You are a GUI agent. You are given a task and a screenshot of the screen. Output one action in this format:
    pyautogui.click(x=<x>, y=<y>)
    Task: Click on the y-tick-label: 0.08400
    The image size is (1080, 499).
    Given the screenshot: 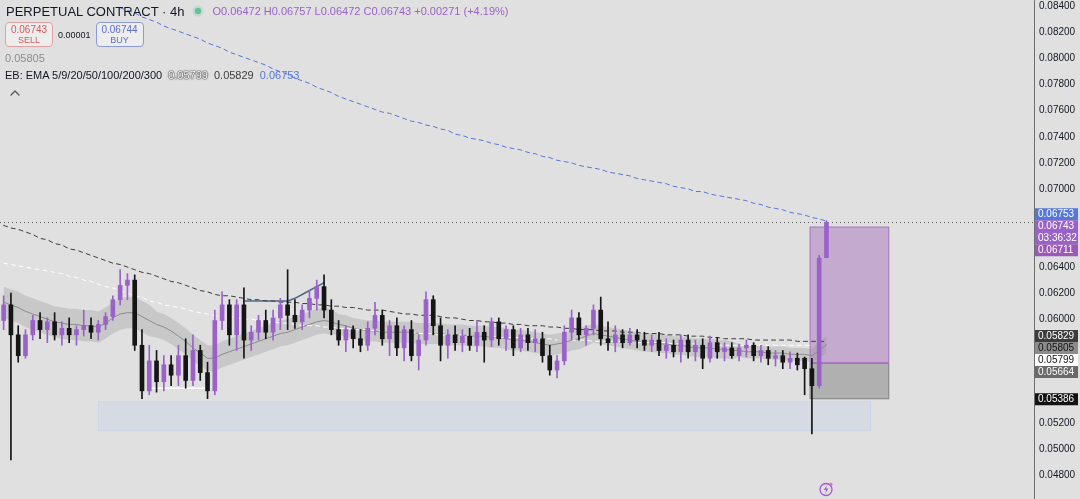 What is the action you would take?
    pyautogui.click(x=1057, y=6)
    